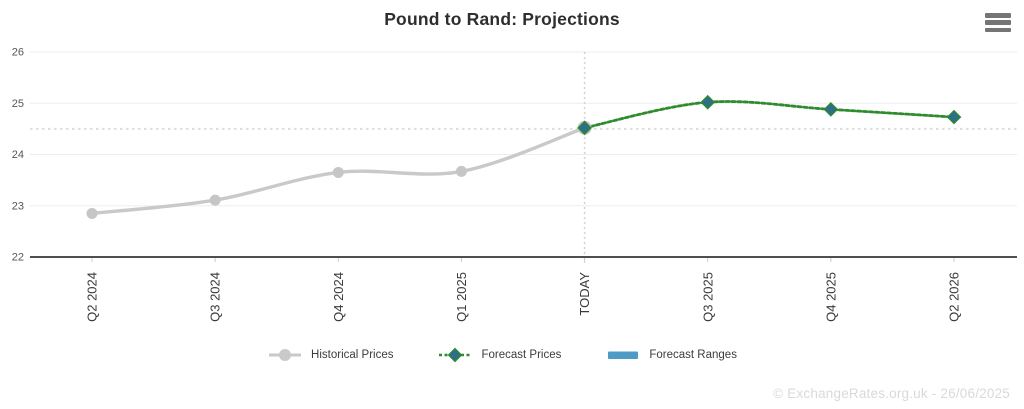 Image resolution: width=1024 pixels, height=409 pixels. What do you see at coordinates (215, 297) in the screenshot?
I see `x-axis-tick-label: Q3 2024` at bounding box center [215, 297].